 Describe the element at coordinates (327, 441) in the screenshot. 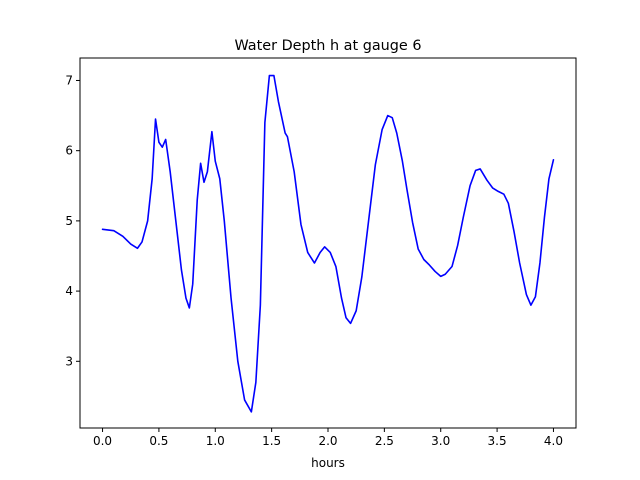

I see `x-tick-label: 2.0` at that location.